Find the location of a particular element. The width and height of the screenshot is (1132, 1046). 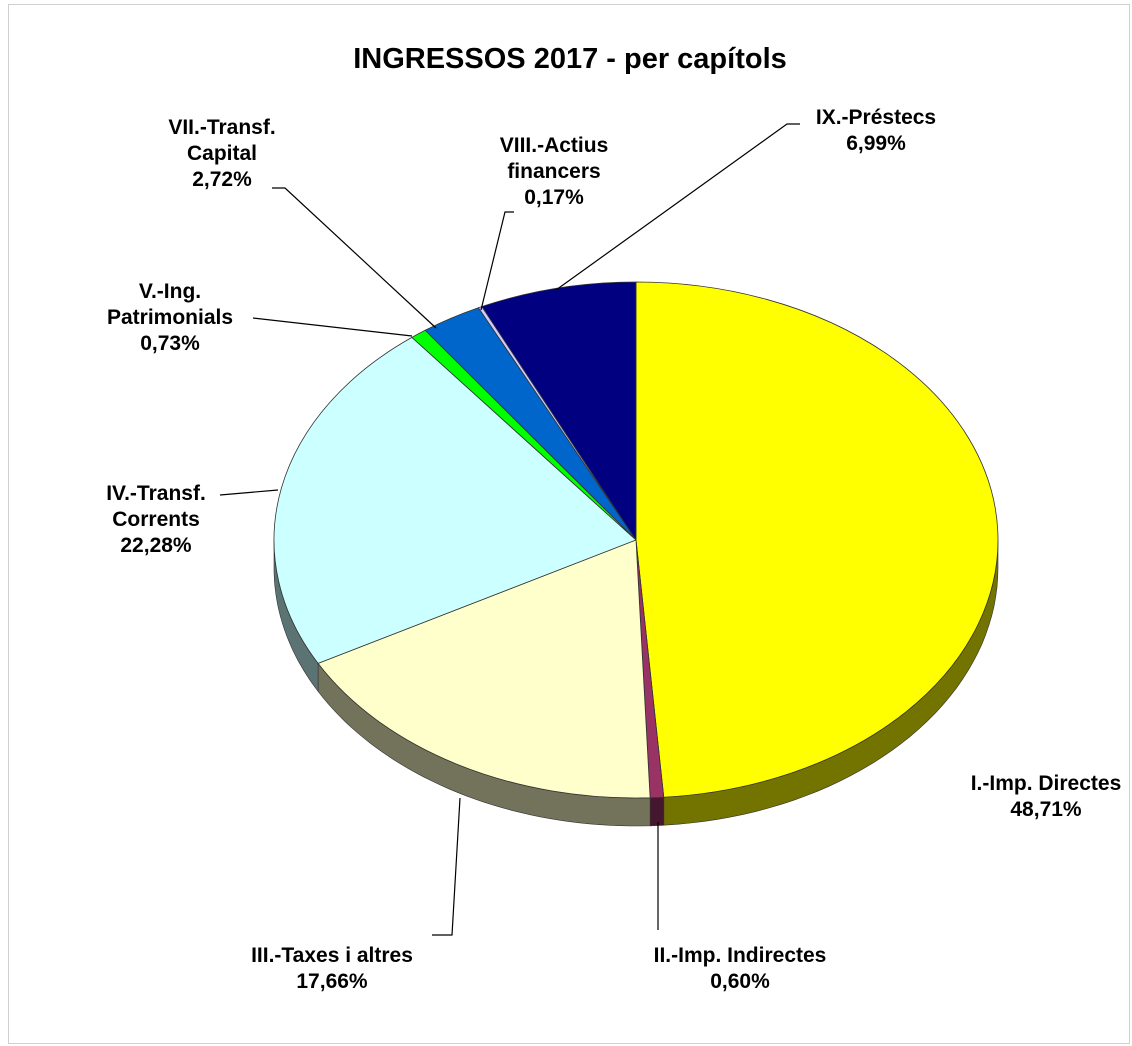

slice-label-value: 48,71% is located at coordinates (1046, 809).